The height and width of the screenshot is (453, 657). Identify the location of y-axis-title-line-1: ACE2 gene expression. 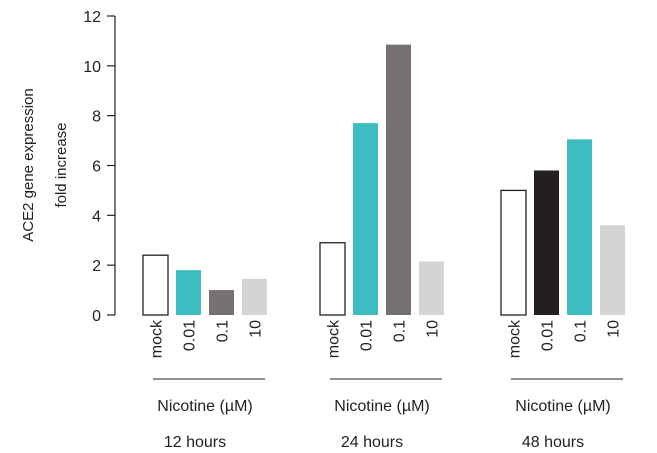
(28, 164).